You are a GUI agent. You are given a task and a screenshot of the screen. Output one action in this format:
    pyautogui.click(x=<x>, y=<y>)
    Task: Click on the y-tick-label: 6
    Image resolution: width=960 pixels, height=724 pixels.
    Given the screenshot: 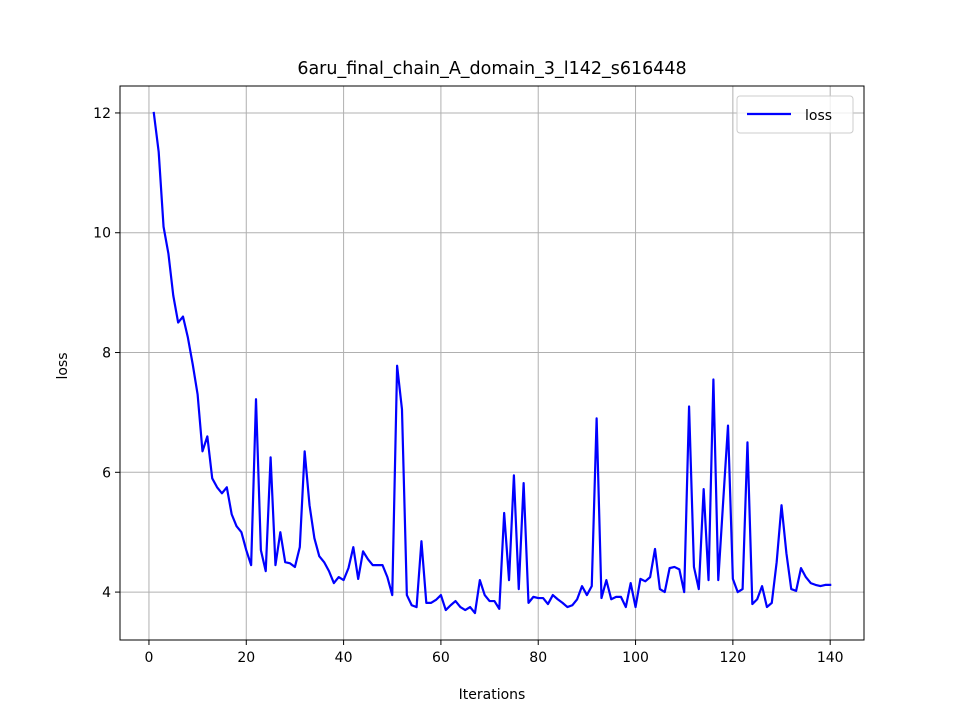 What is the action you would take?
    pyautogui.click(x=106, y=473)
    